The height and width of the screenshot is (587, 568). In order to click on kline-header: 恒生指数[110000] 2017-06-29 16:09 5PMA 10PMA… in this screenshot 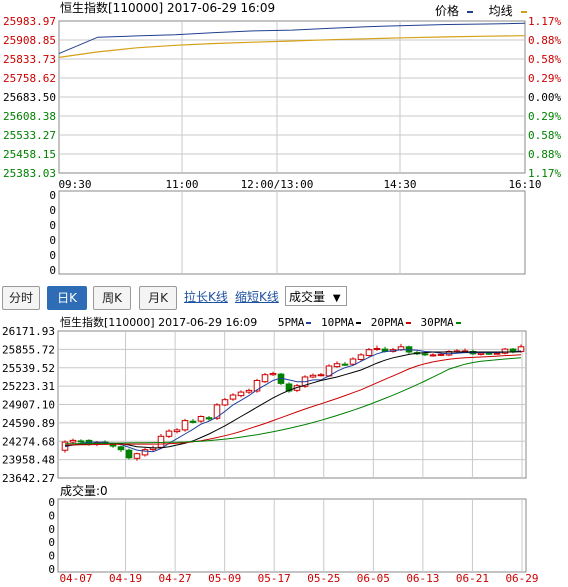, I will do `click(260, 322)`.